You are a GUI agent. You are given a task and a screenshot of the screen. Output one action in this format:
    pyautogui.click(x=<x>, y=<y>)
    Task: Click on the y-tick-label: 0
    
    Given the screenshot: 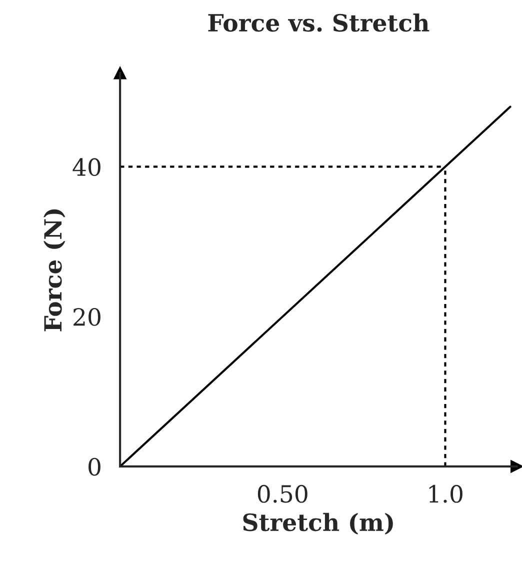 What is the action you would take?
    pyautogui.click(x=94, y=467)
    